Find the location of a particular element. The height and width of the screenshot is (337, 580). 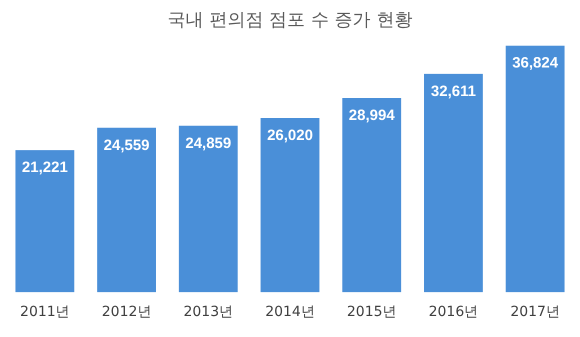

x-tick-label: 2015년 is located at coordinates (371, 312).